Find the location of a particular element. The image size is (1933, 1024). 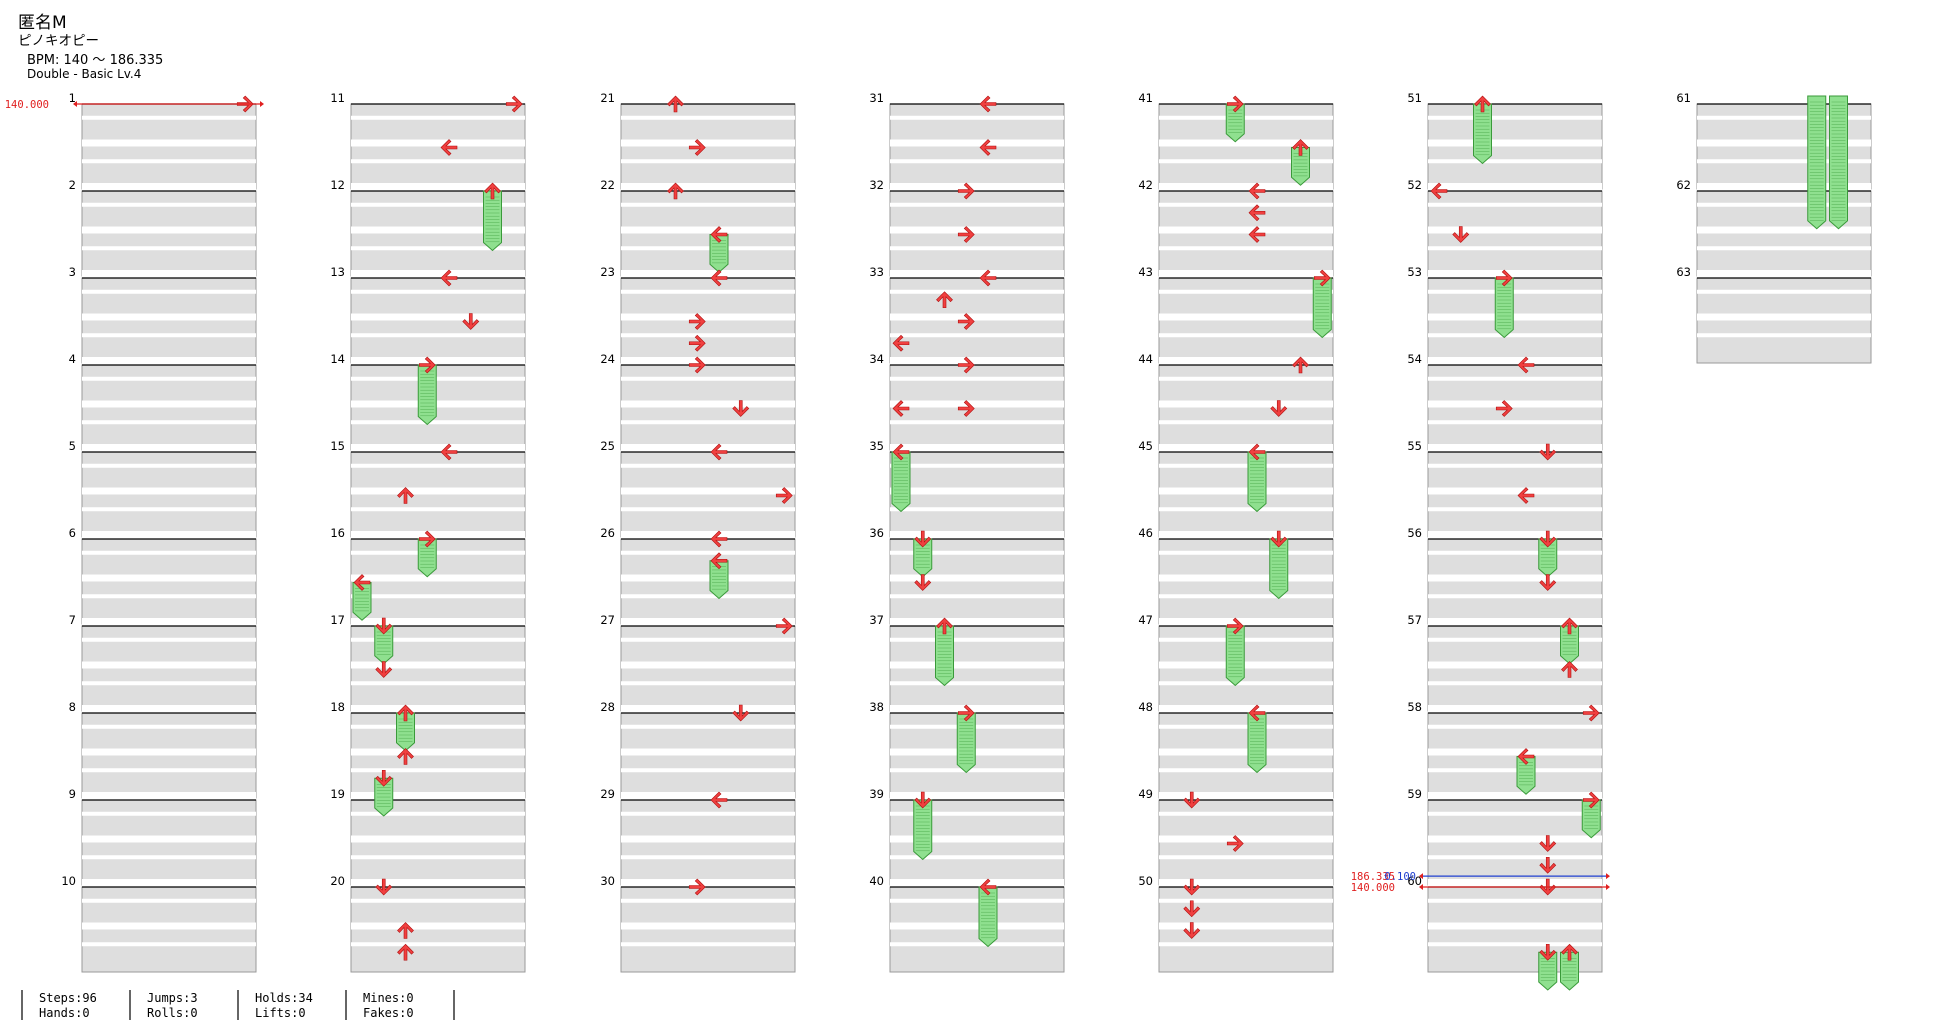

measure-number: 31 is located at coordinates (876, 98).